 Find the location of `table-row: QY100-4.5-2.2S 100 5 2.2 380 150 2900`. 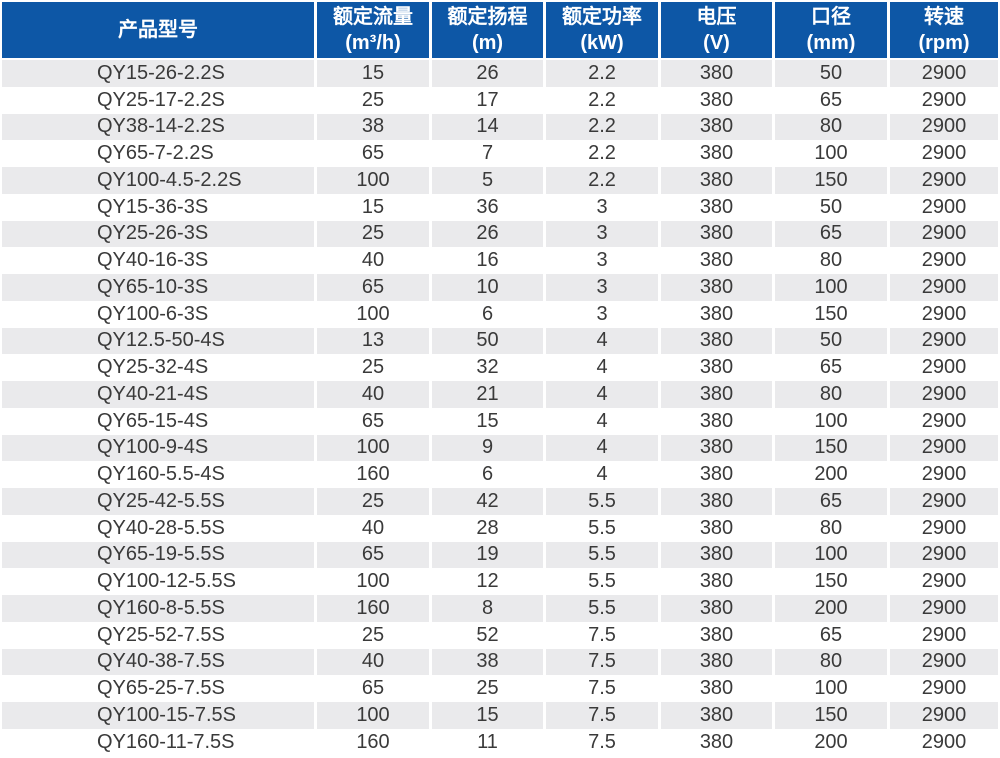

table-row: QY100-4.5-2.2S 100 5 2.2 380 150 2900 is located at coordinates (500, 180).